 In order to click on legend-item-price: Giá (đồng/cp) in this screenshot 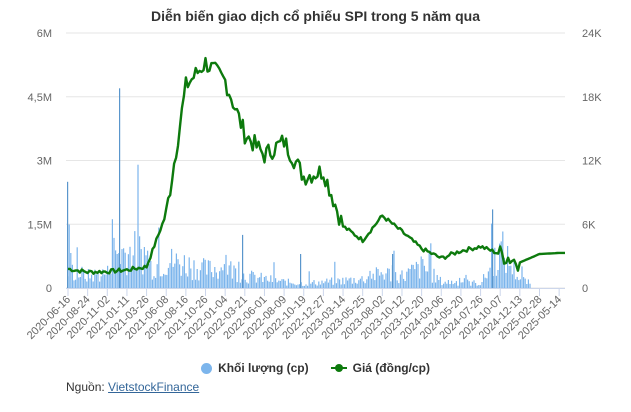, I will do `click(380, 368)`.